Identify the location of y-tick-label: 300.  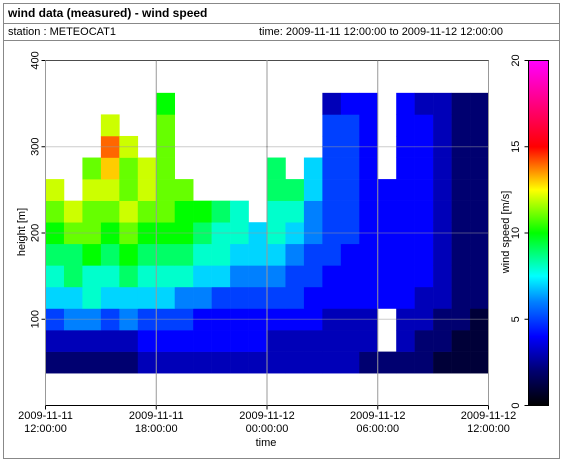
(35, 147).